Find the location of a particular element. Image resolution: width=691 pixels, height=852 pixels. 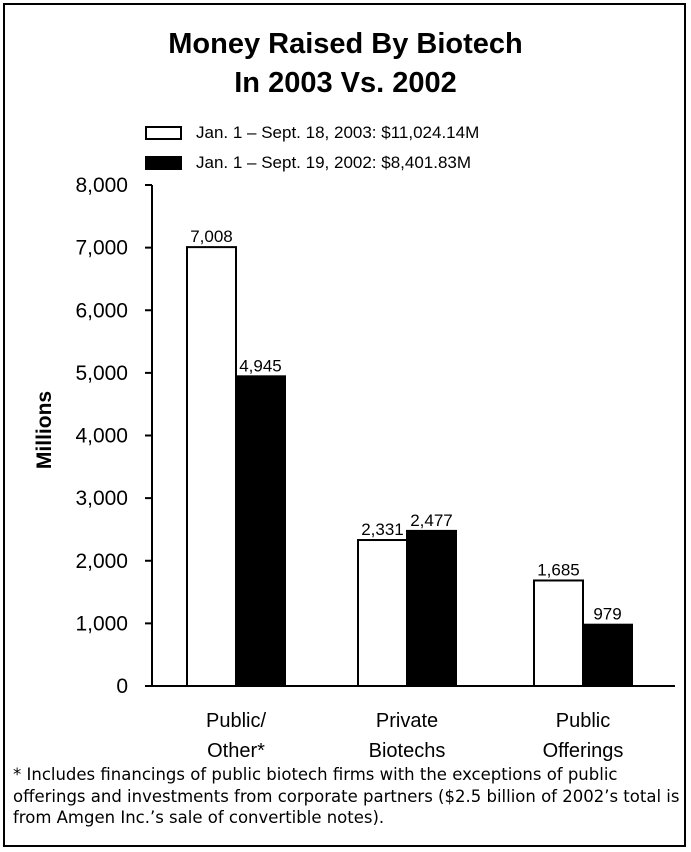

chart-title-line-1: Money Raised By Biotech is located at coordinates (345, 44).